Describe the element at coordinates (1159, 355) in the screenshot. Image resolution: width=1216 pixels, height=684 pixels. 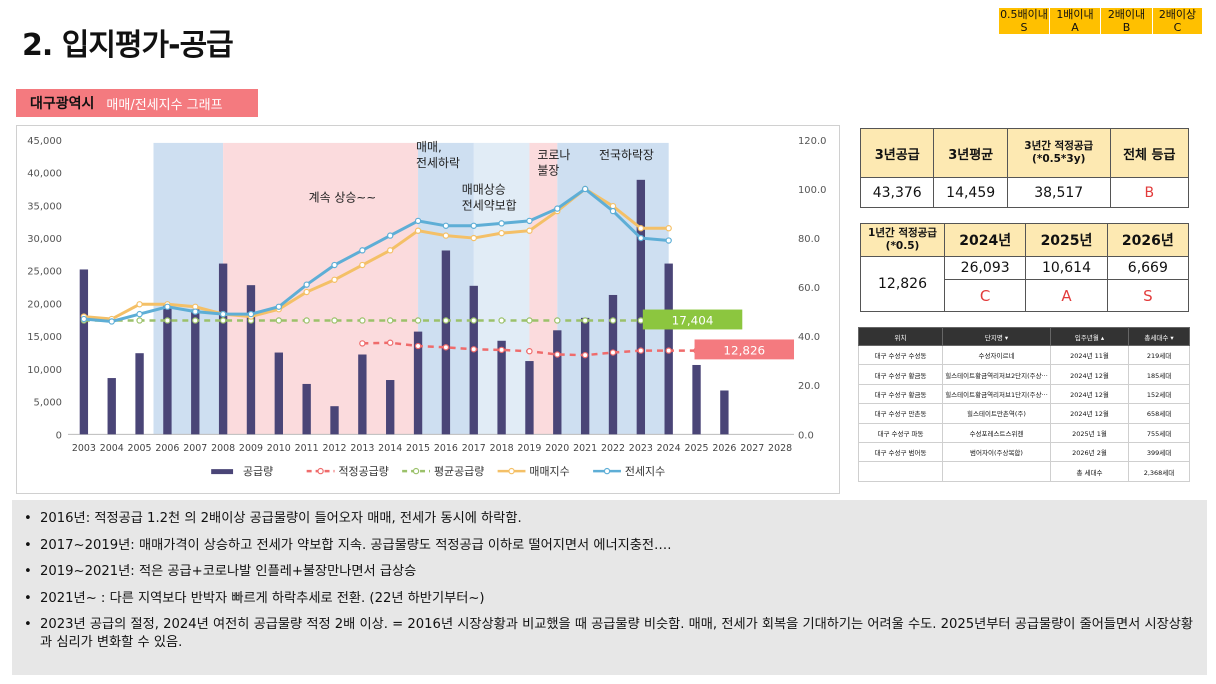
I see `cell-households: 219세대` at that location.